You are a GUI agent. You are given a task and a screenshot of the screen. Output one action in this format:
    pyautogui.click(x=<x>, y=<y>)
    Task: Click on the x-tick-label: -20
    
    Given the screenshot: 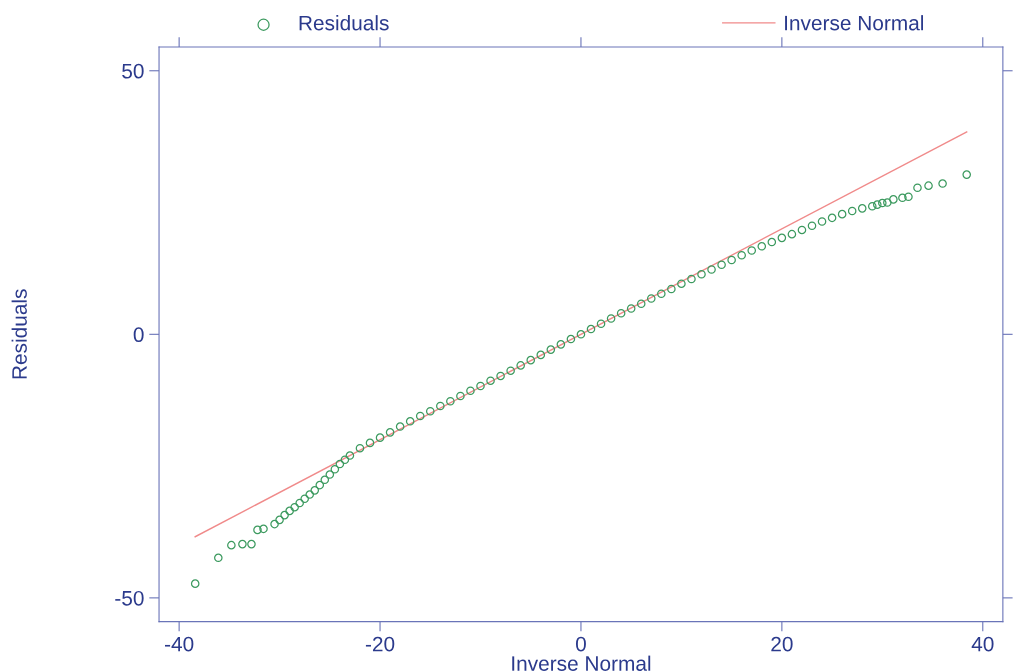 What is the action you would take?
    pyautogui.click(x=380, y=644)
    